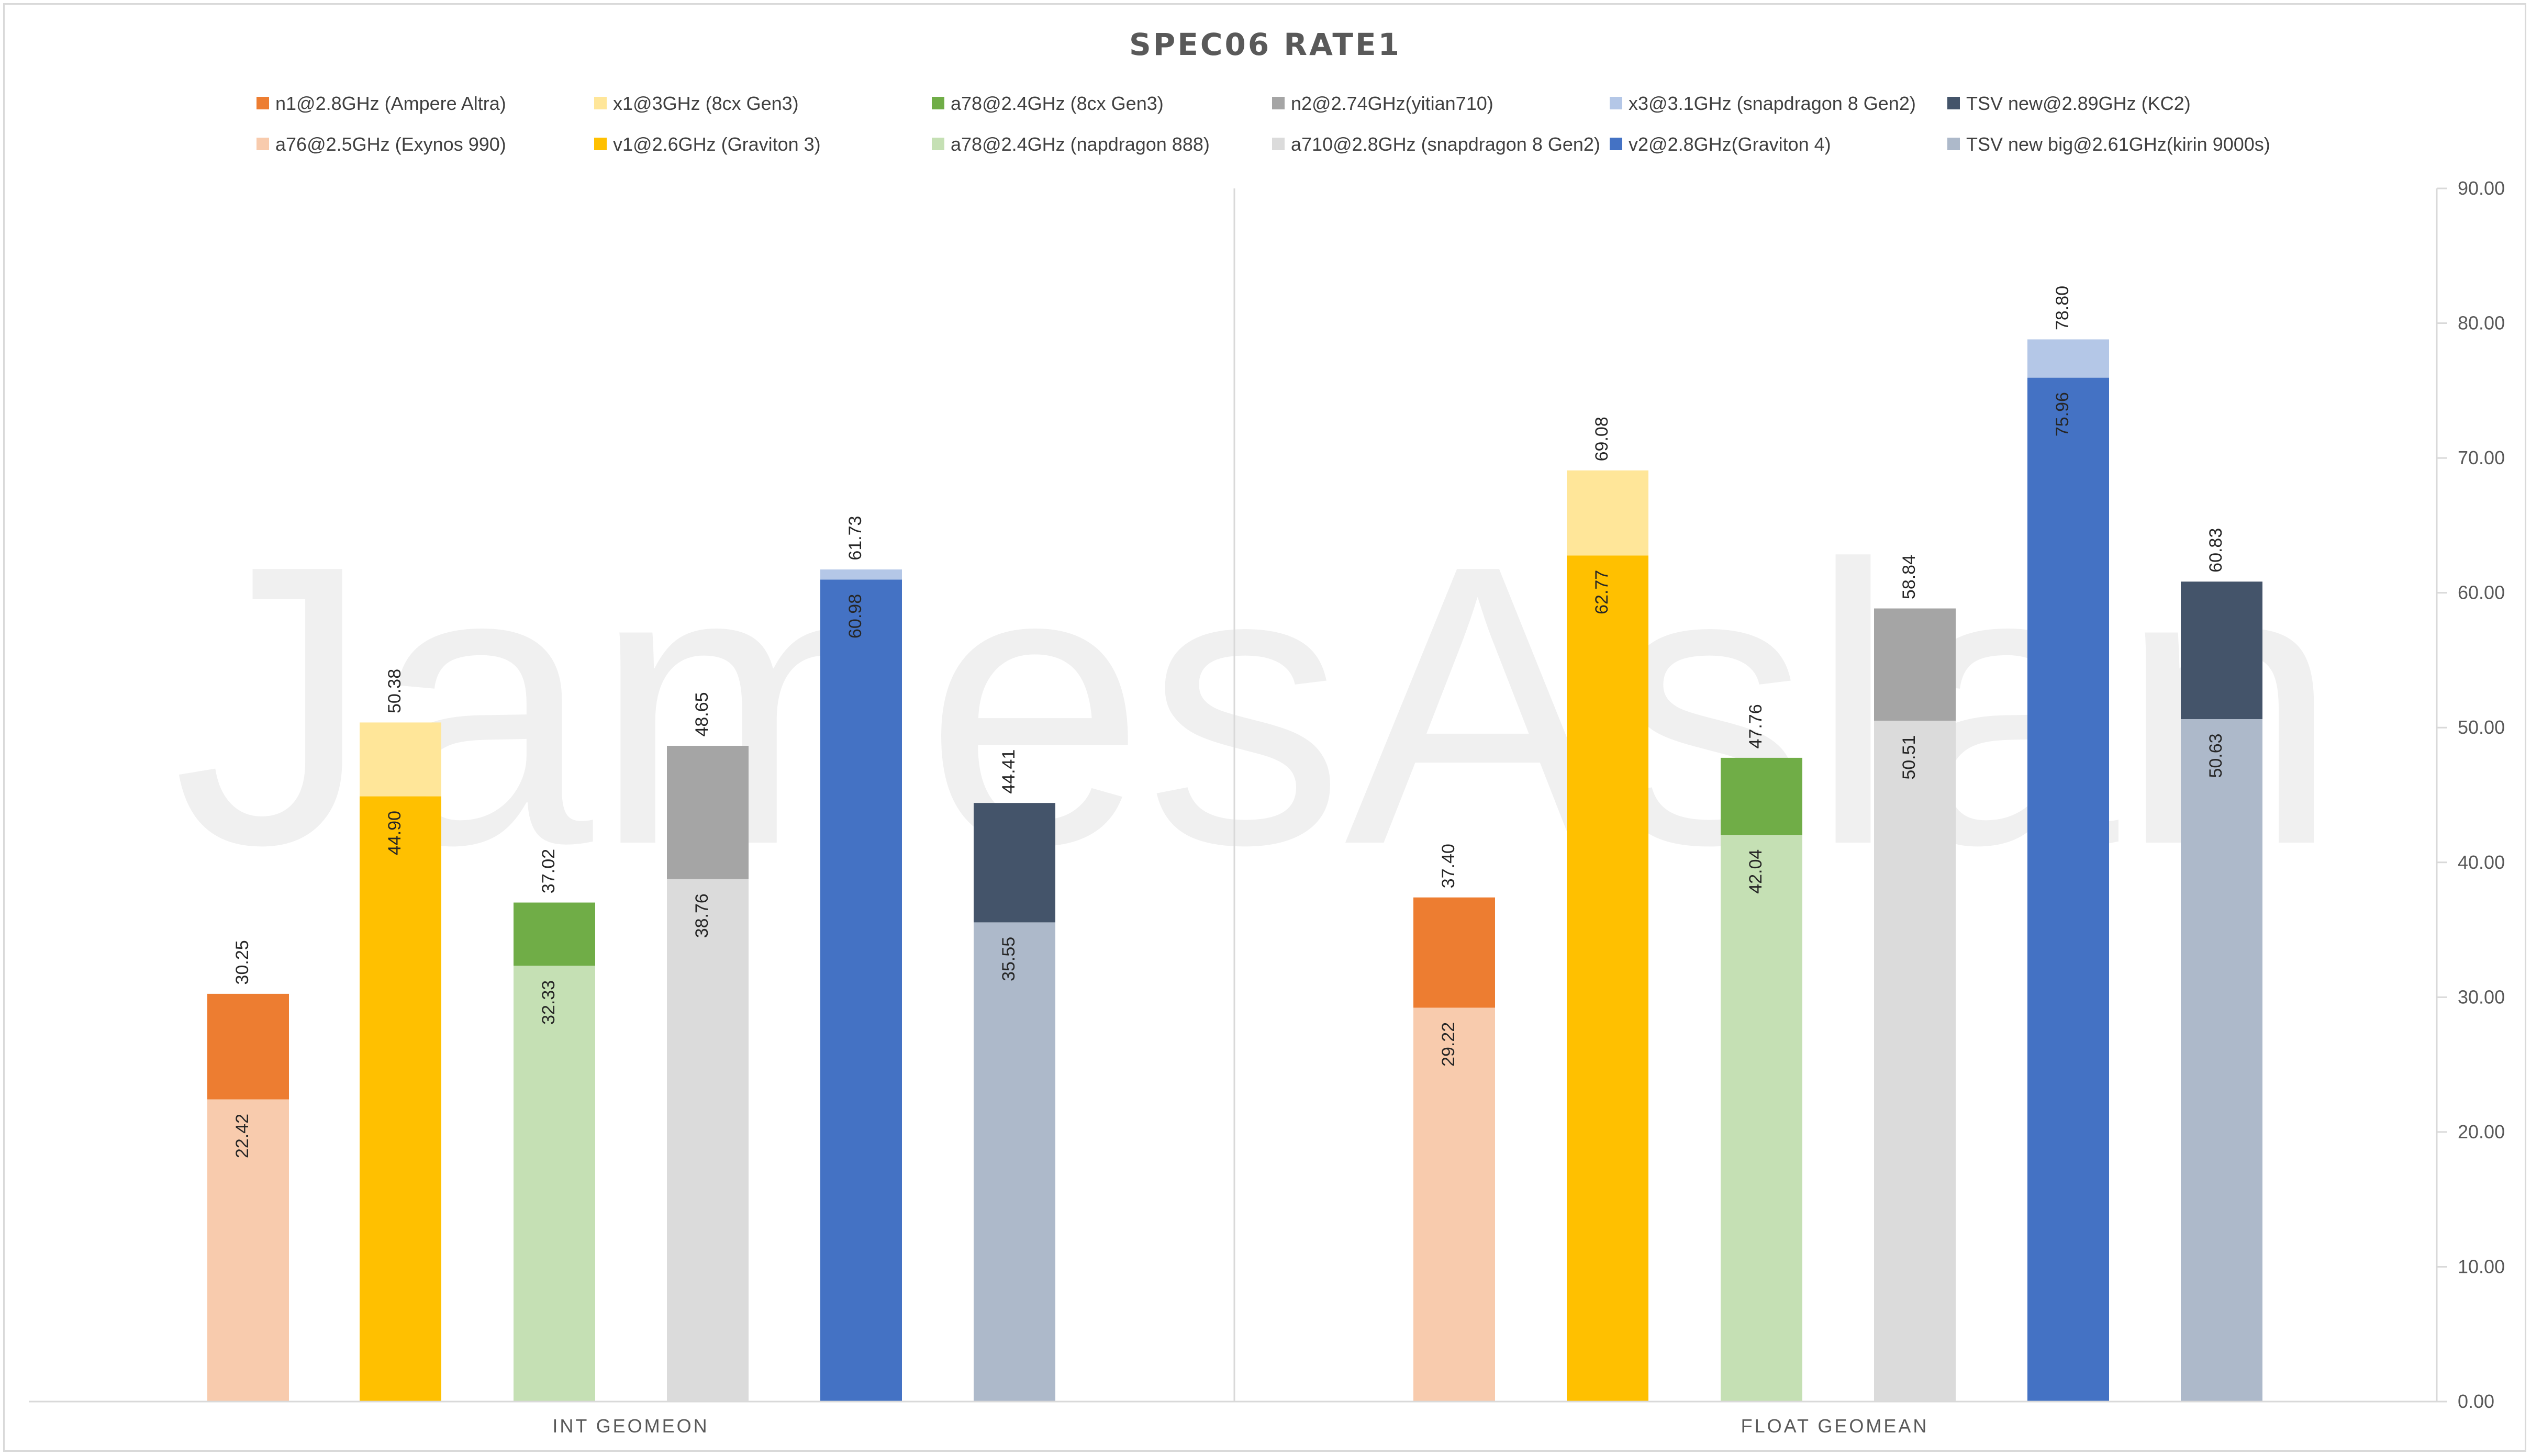 The height and width of the screenshot is (1456, 2531). I want to click on legend-label: TSV new big@2.61GHz(kirin 9000s), so click(2118, 144).